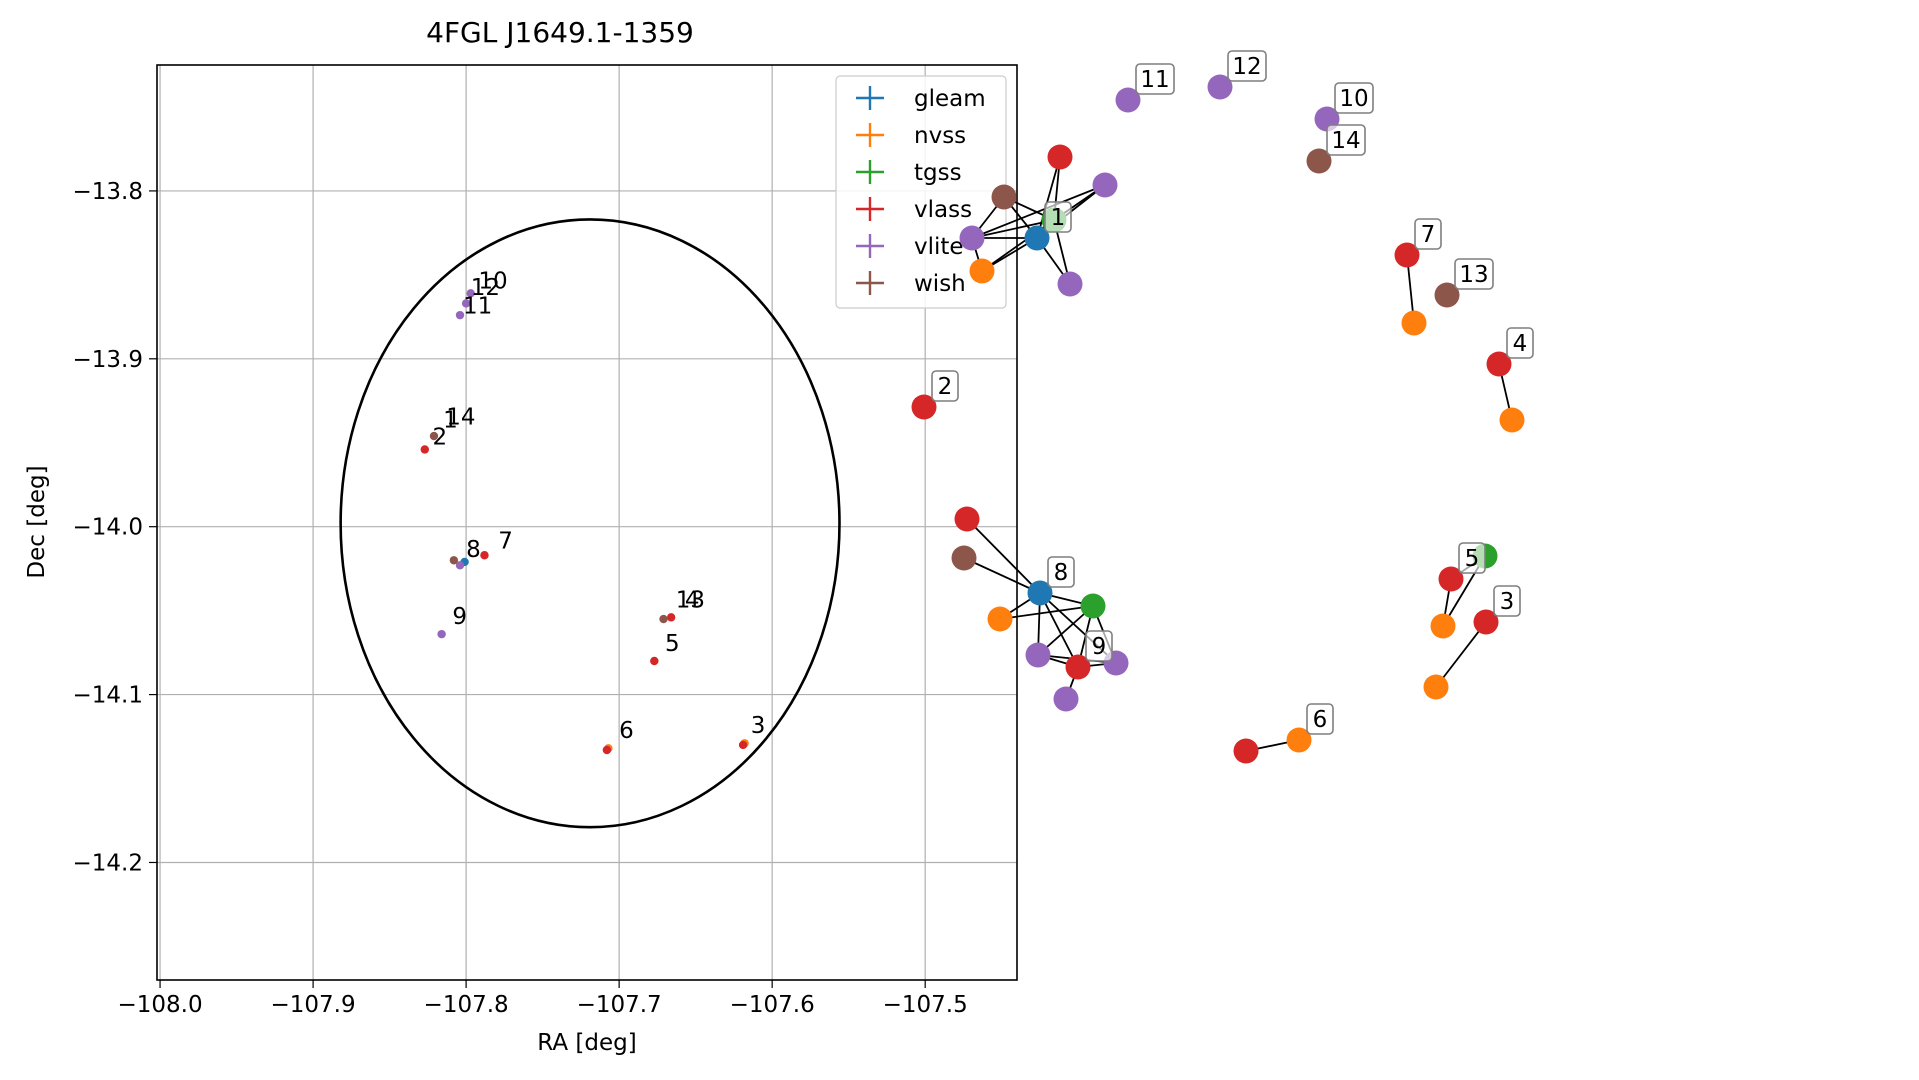 This screenshot has height=1080, width=1919. I want to click on node-label-text: 5, so click(1472, 559).